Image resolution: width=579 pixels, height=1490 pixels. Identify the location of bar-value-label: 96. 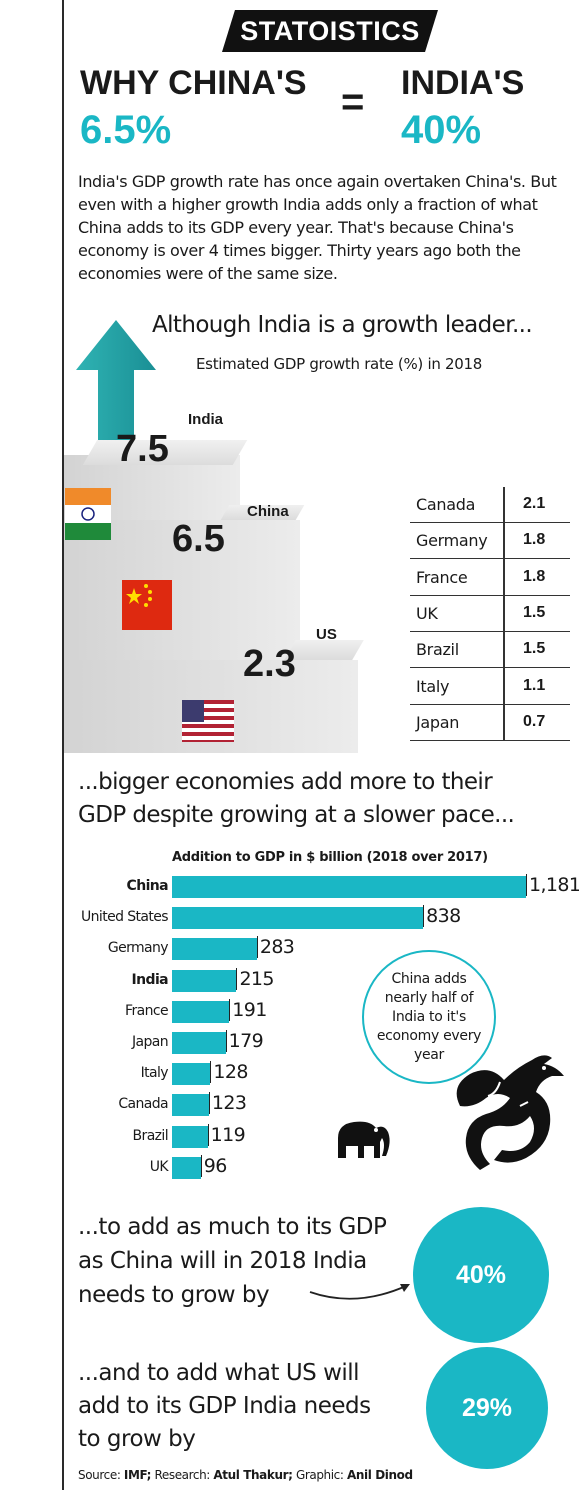
(213, 1165).